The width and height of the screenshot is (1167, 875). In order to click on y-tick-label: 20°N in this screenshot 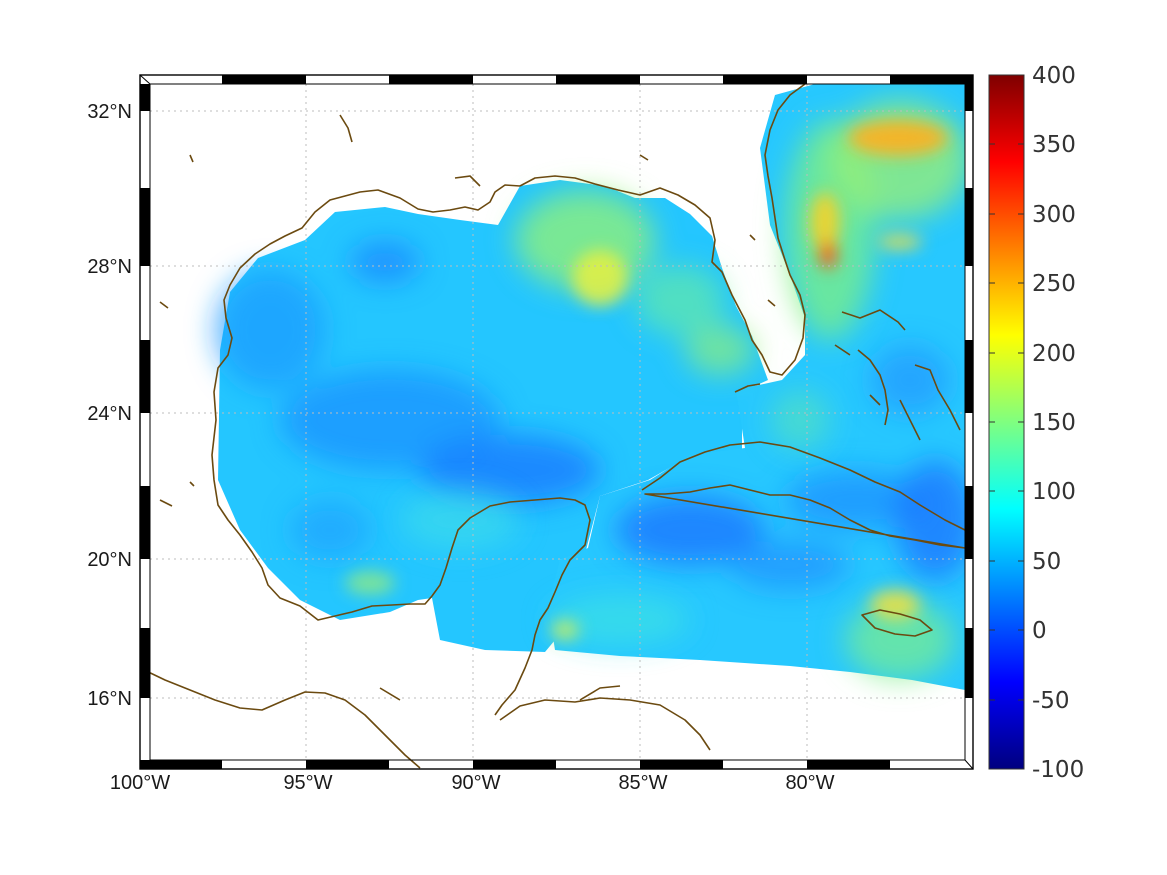, I will do `click(109, 560)`.